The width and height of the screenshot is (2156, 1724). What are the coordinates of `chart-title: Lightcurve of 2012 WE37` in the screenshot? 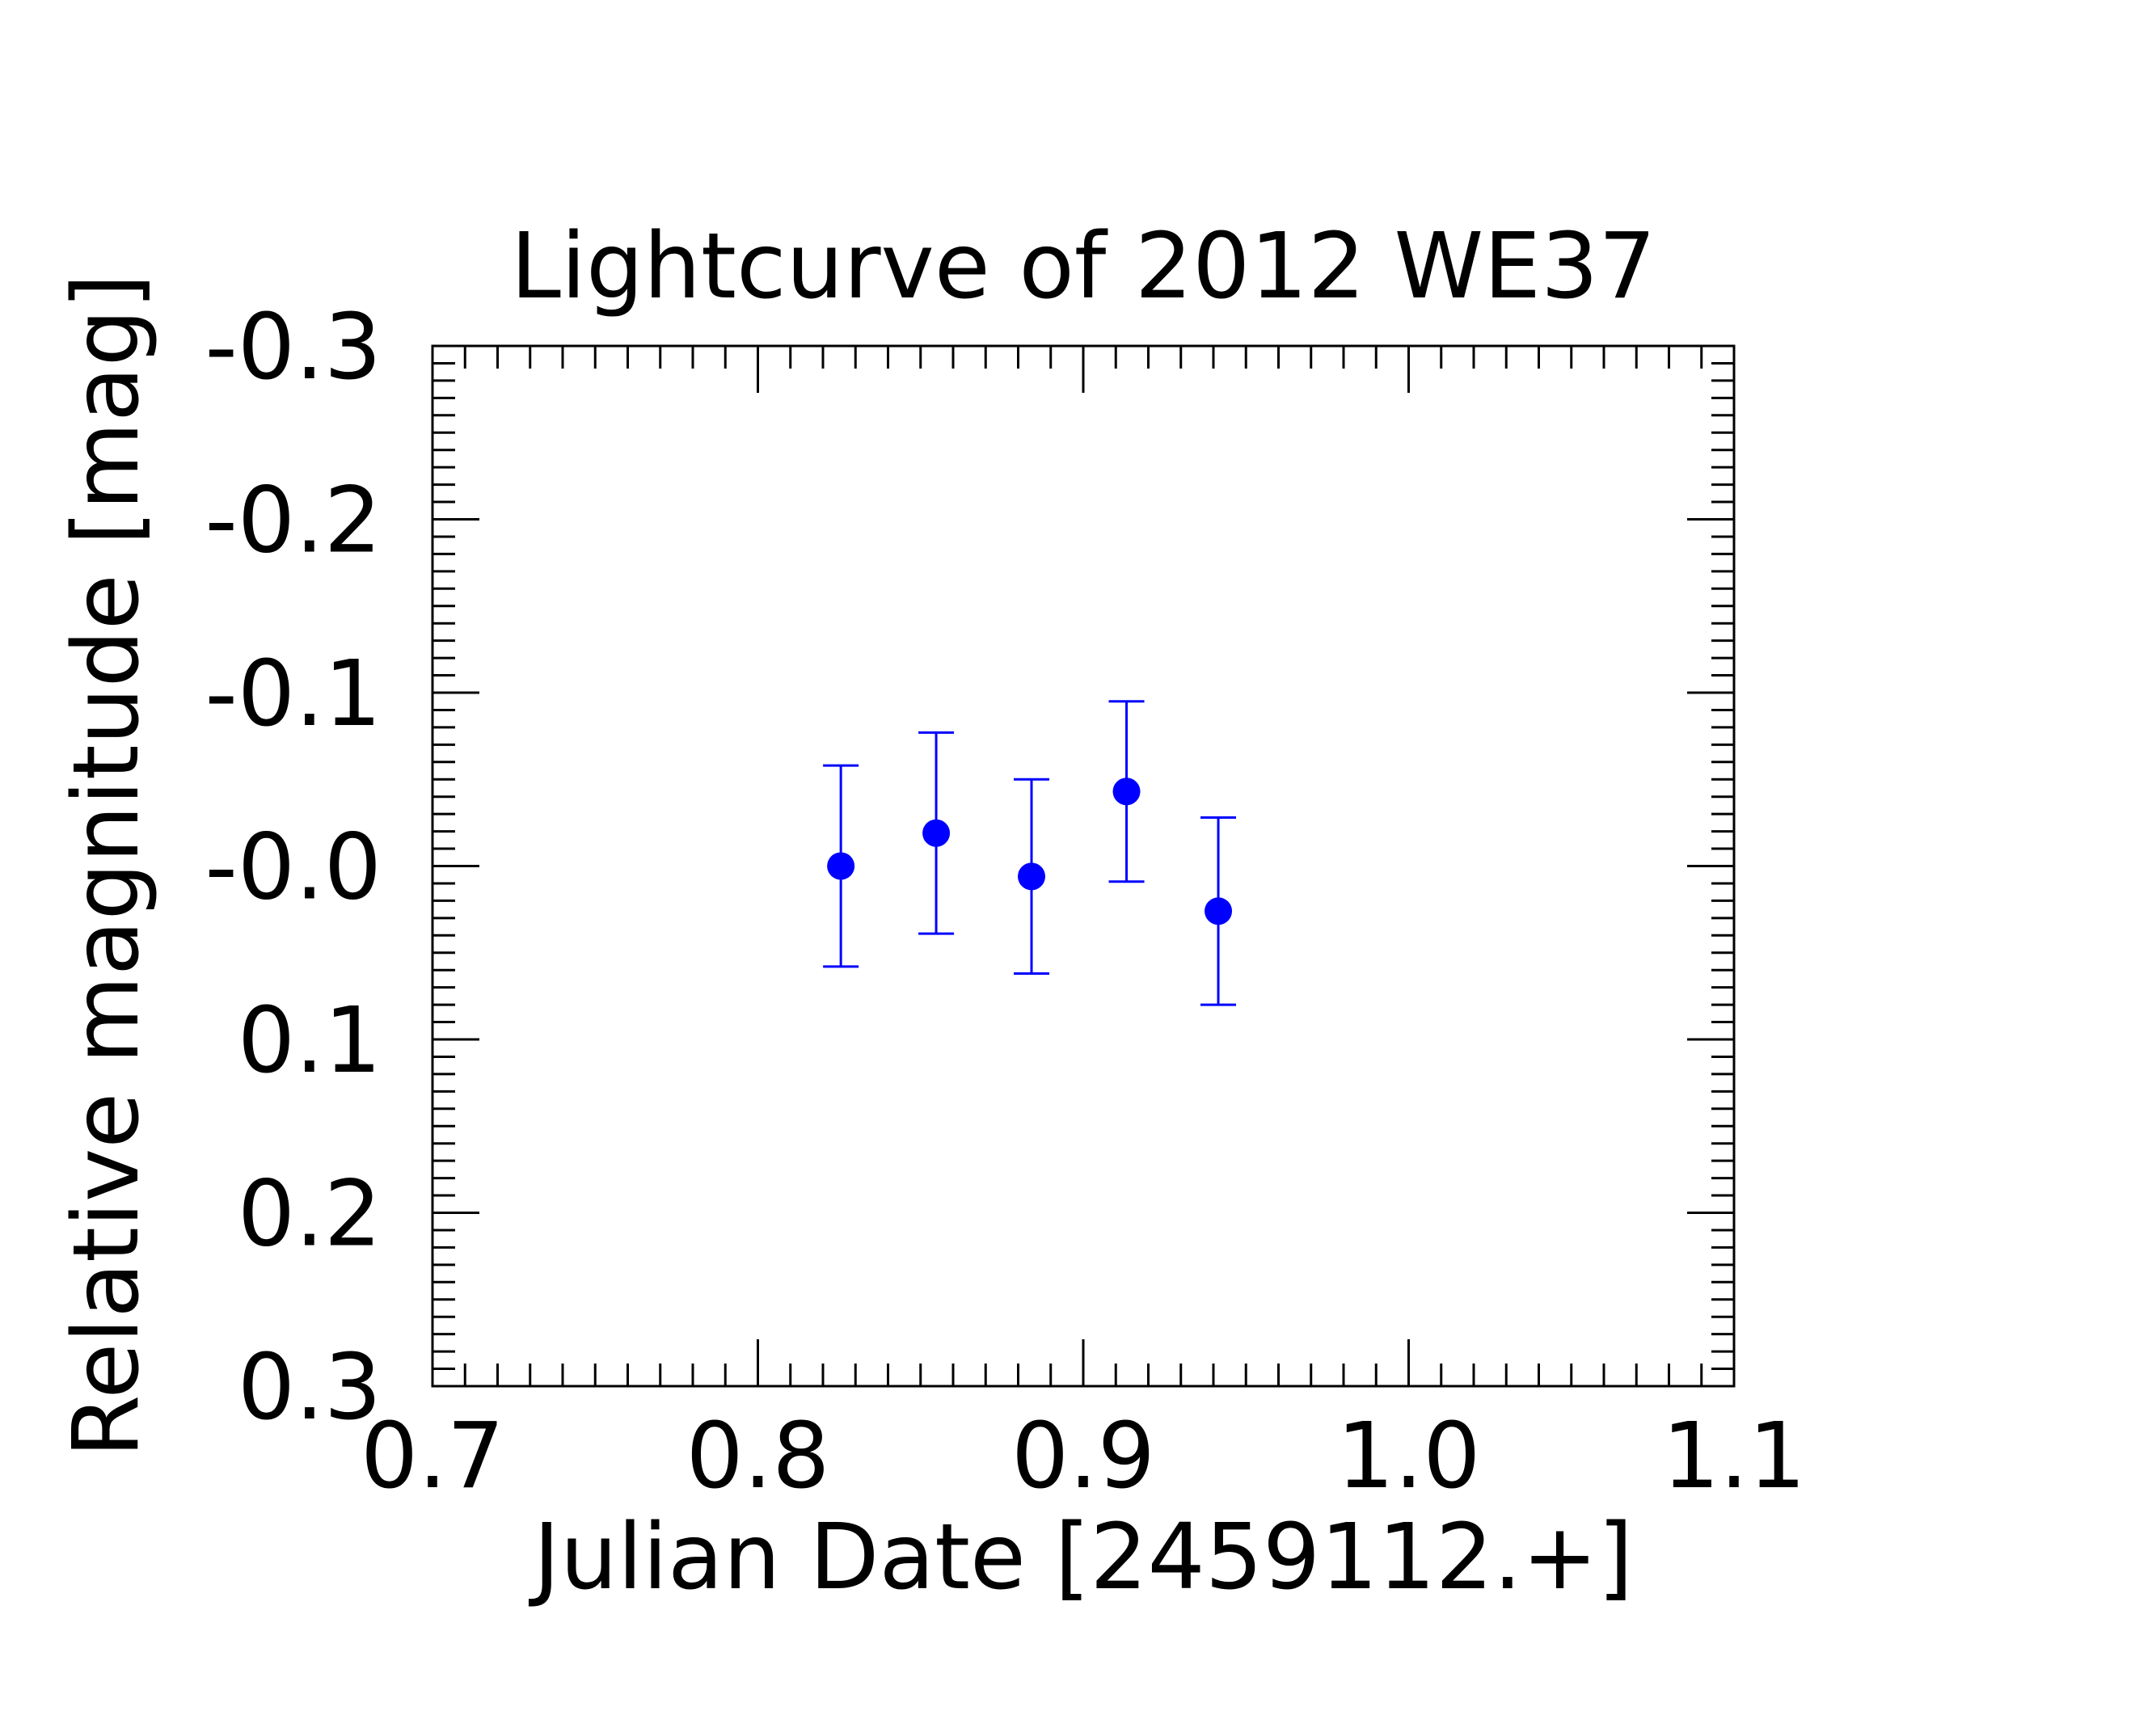 It's located at (1083, 266).